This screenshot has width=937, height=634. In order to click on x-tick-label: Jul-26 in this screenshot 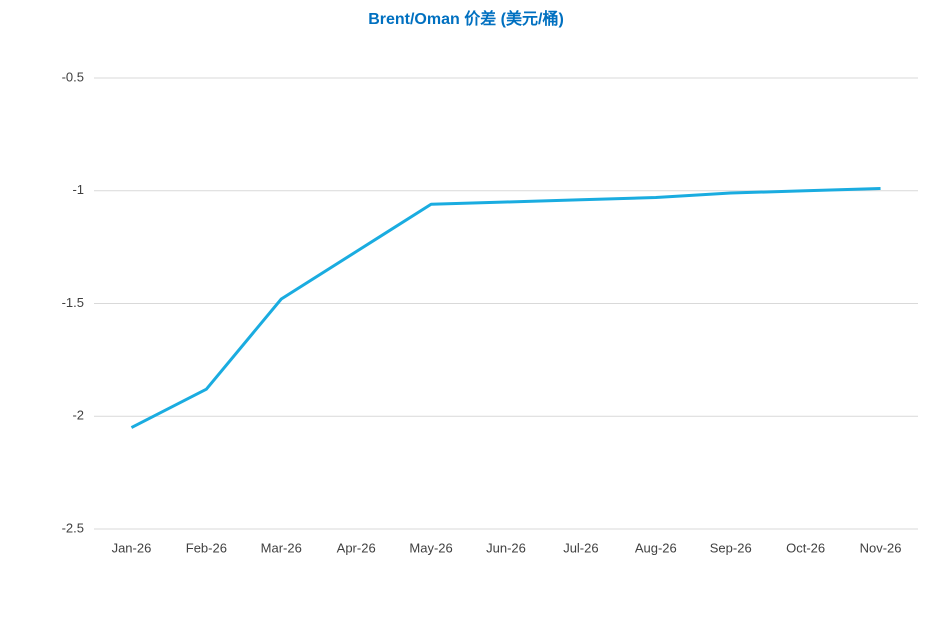, I will do `click(580, 547)`.